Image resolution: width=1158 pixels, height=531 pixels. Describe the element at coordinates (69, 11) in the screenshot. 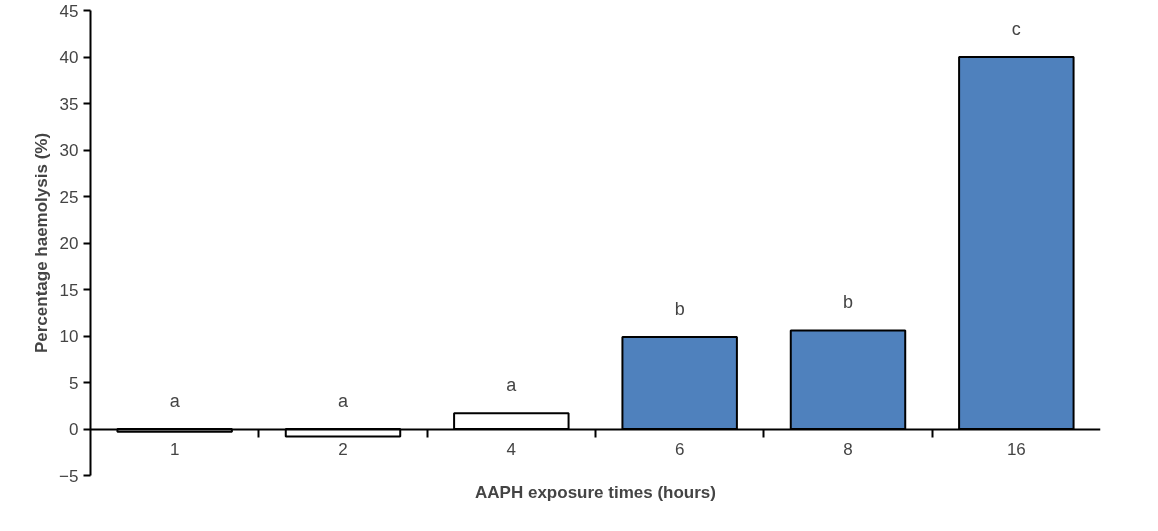

I see `y-tick-label: 45` at that location.